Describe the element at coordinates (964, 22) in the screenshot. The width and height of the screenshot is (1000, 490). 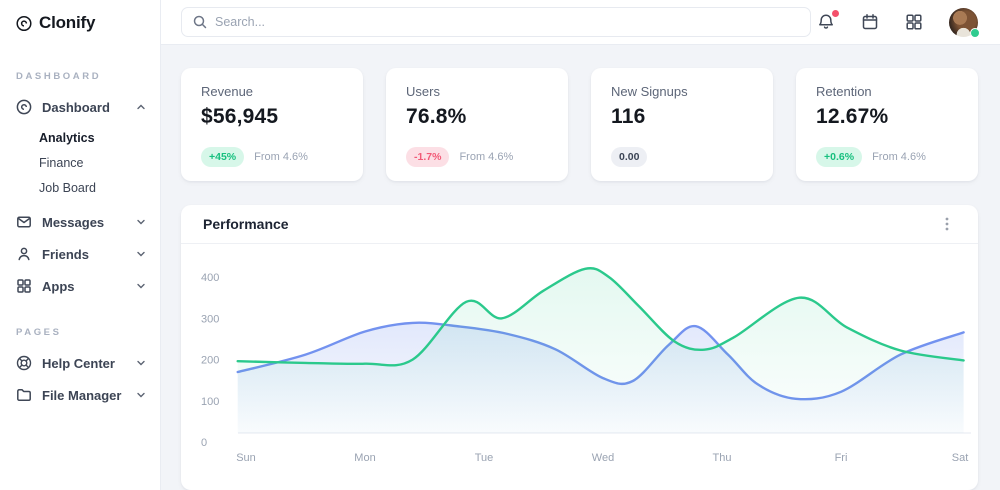
I see `avatar` at that location.